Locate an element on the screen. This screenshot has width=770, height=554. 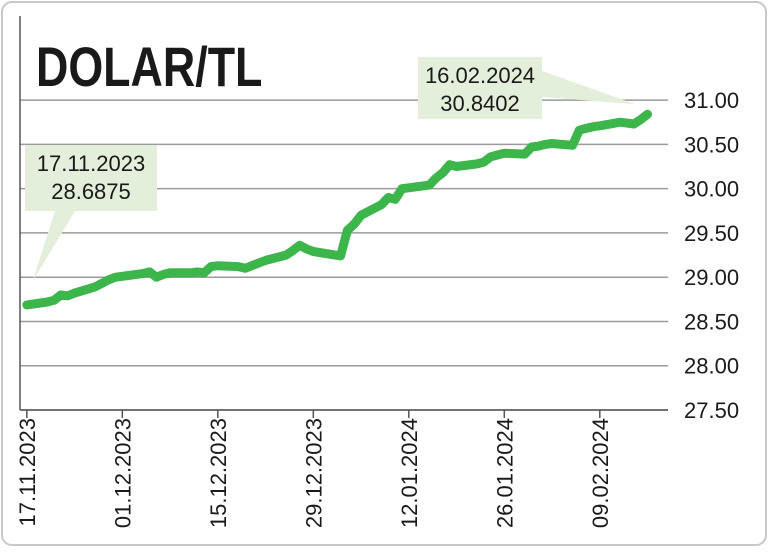
chart-title: DOLAR/TL is located at coordinates (149, 66).